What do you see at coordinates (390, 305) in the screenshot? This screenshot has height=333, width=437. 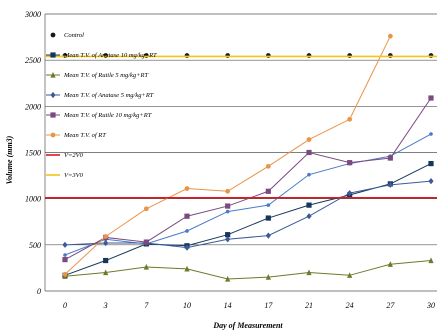 I see `x-tick-label: 27` at bounding box center [390, 305].